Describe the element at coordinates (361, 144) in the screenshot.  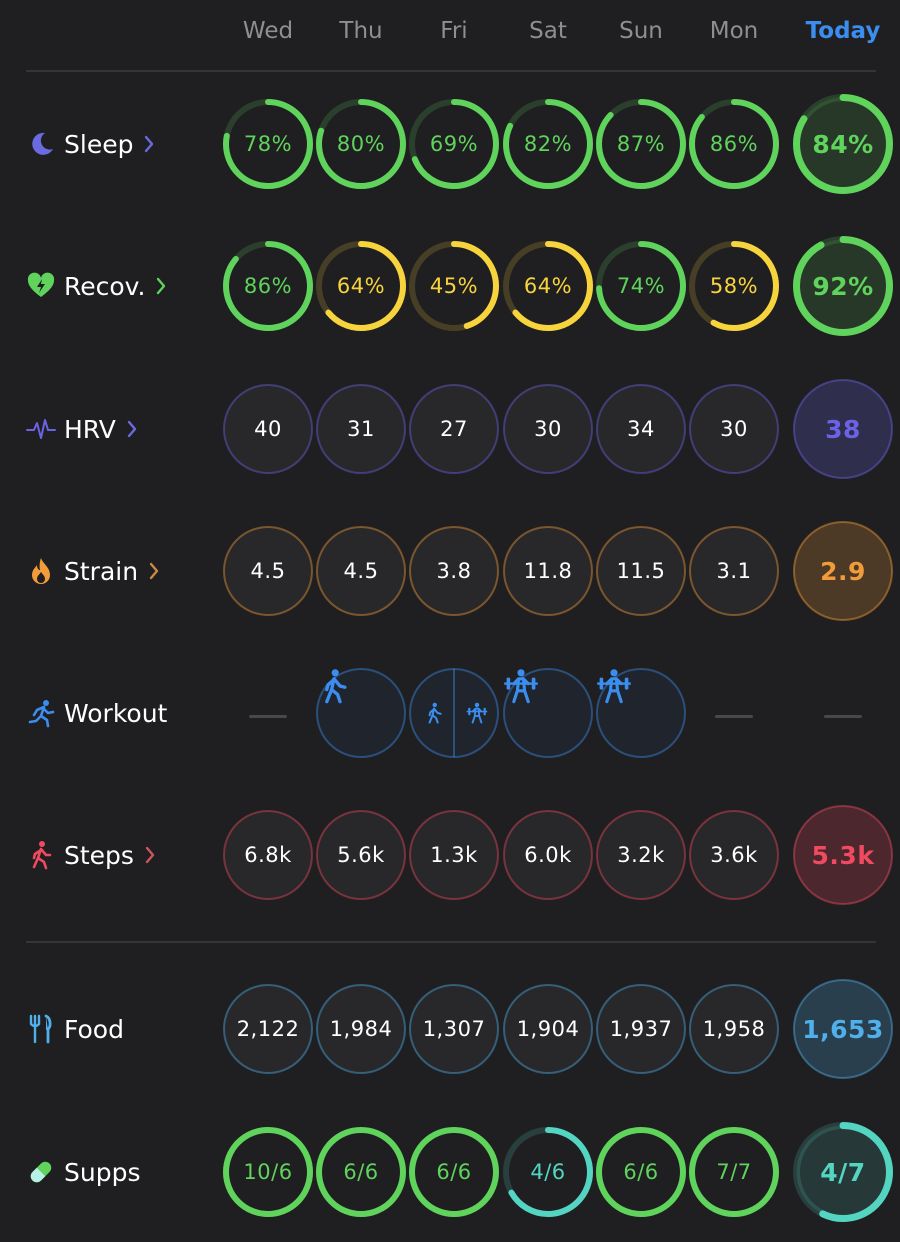
I see `sleep-cell-thu: 80%` at that location.